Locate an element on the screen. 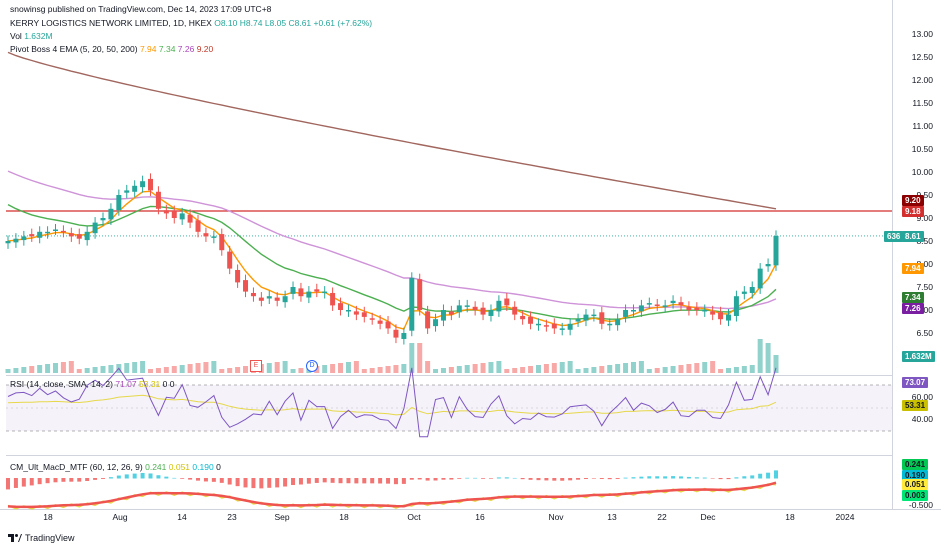 The height and width of the screenshot is (546, 941). time-axis-label: 14 is located at coordinates (182, 517).